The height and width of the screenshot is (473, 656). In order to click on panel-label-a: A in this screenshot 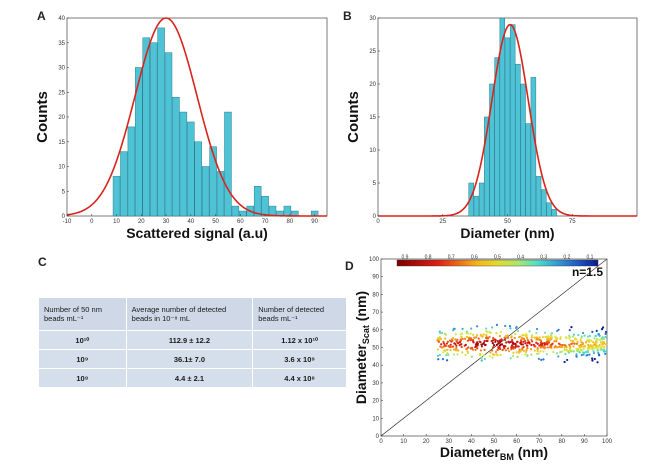, I will do `click(41, 16)`.